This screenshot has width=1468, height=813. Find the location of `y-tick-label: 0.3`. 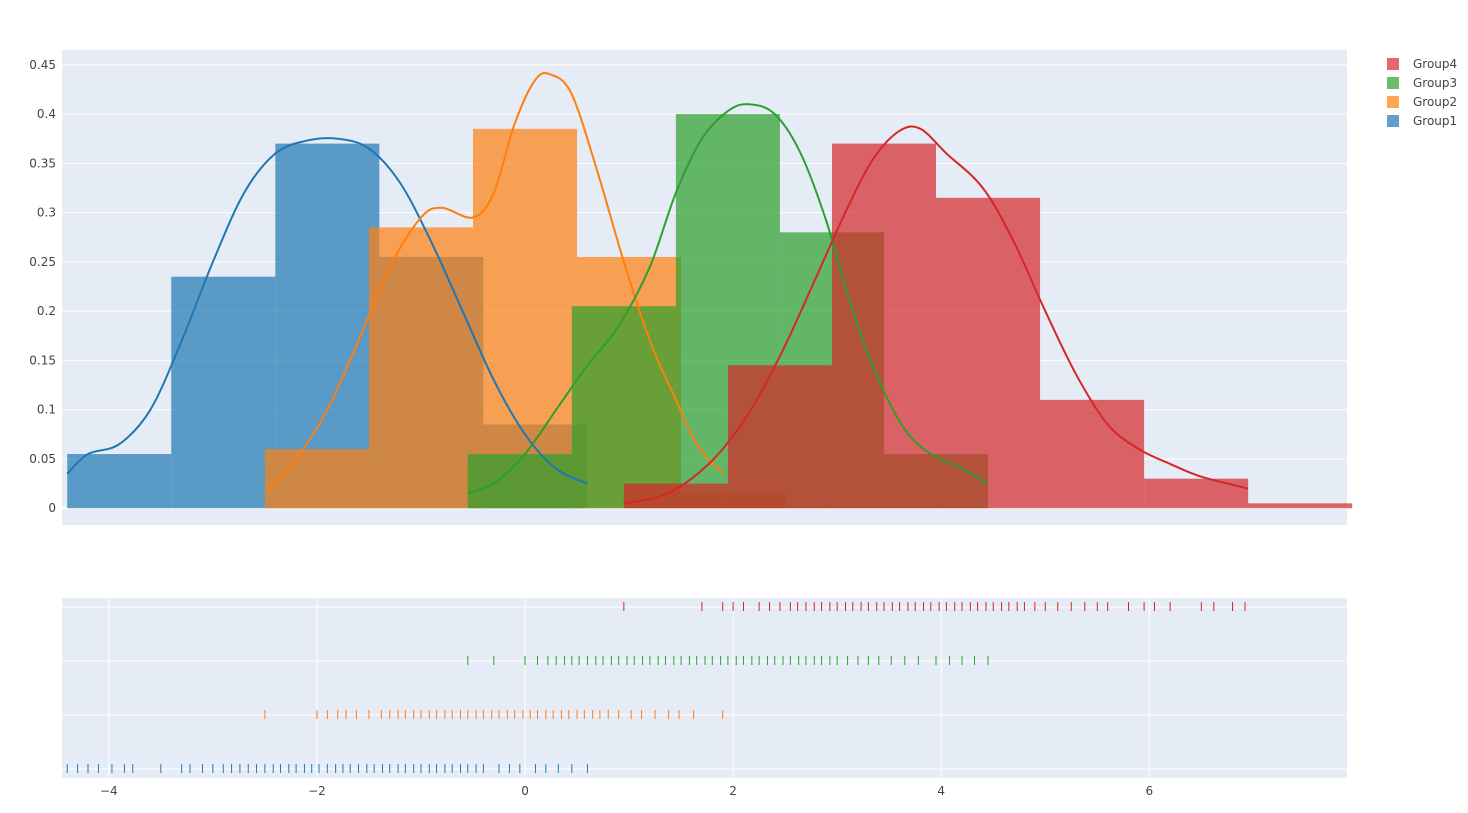

y-tick-label: 0.3 is located at coordinates (46, 213).